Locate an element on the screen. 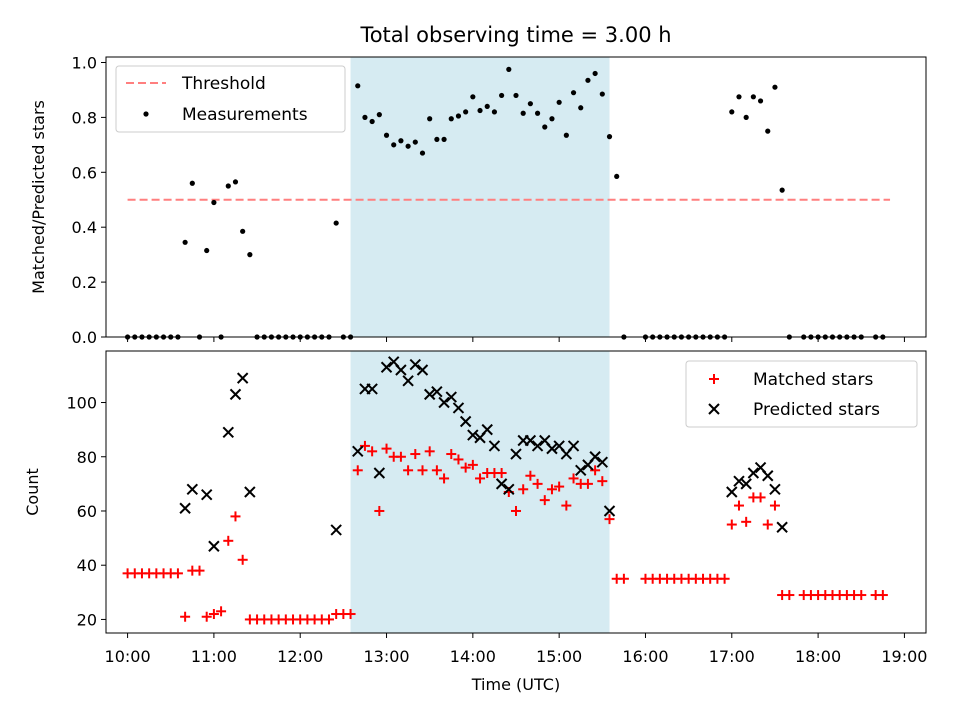 The width and height of the screenshot is (960, 720). top-y-ticks: 0.0 0.2 0.4 0.6 0.8 1.0 is located at coordinates (89, 200).